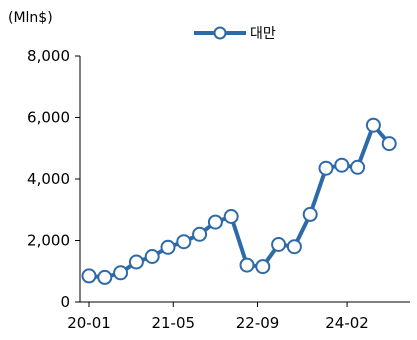 The image size is (417, 340). What do you see at coordinates (65, 302) in the screenshot?
I see `y-tick-label: 0` at bounding box center [65, 302].